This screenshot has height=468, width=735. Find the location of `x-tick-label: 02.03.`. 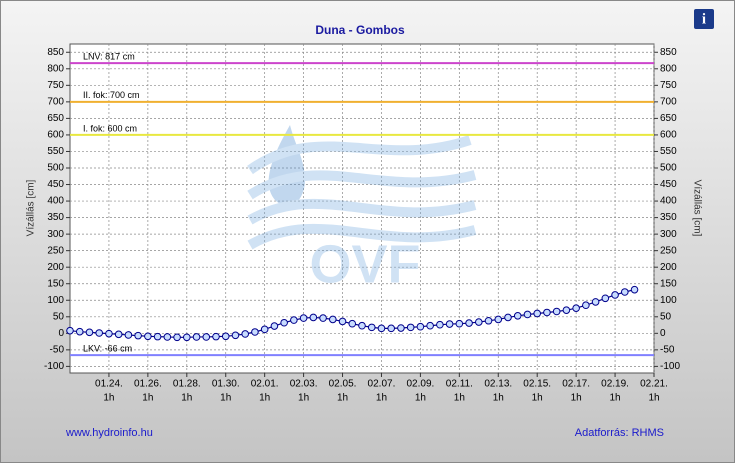

x-tick-label: 02.03. is located at coordinates (304, 384).